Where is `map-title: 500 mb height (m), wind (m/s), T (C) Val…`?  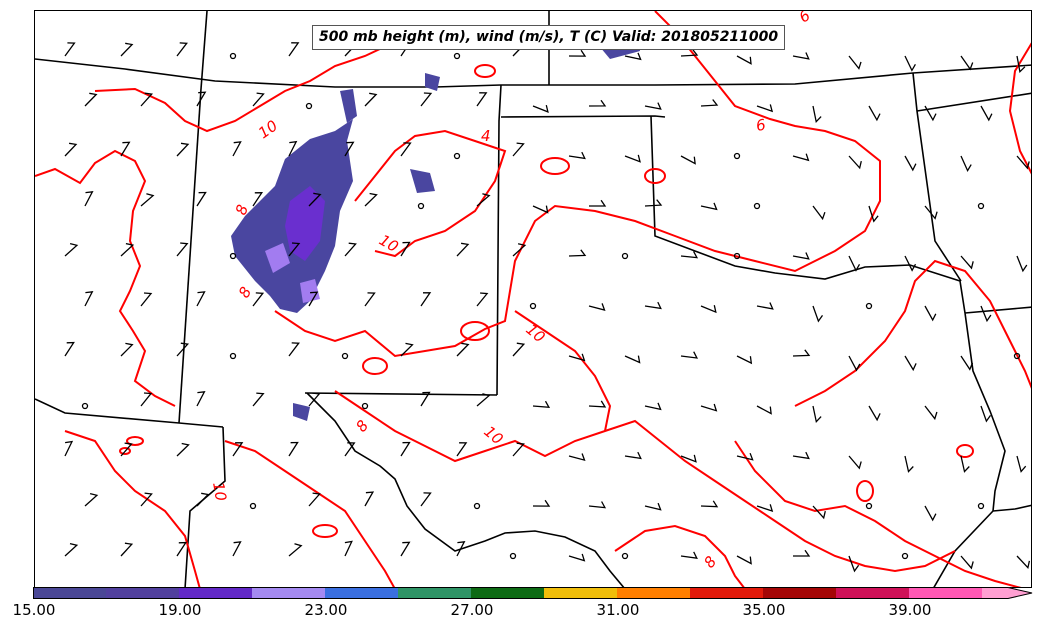 map-title: 500 mb height (m), wind (m/s), T (C) Val… is located at coordinates (549, 37).